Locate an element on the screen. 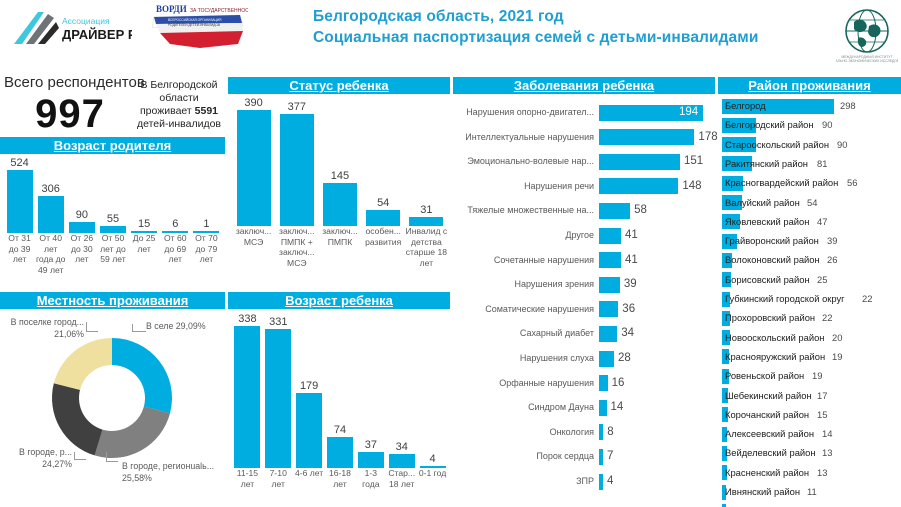 The height and width of the screenshot is (507, 901). table-row: ЗПР 4 is located at coordinates (585, 484).